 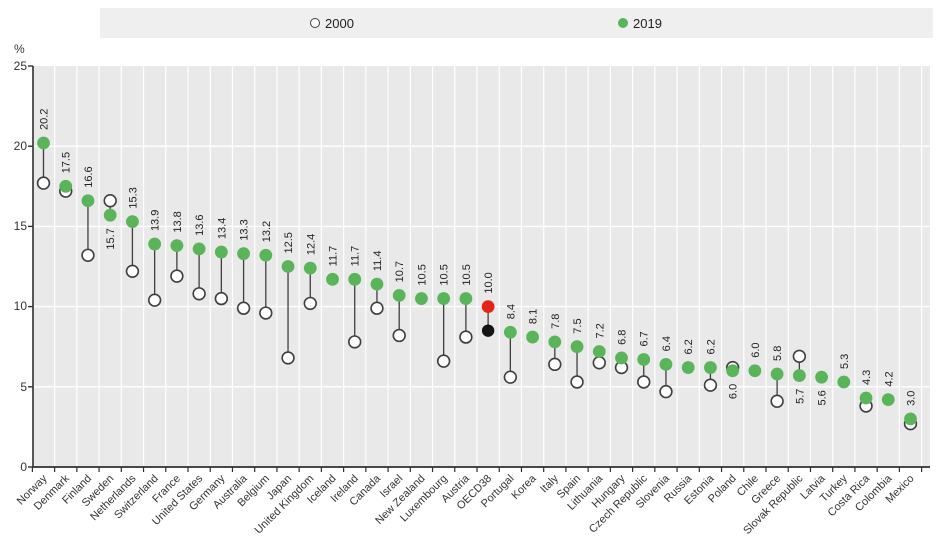 What do you see at coordinates (778, 353) in the screenshot?
I see `value-label-greece: 5.8` at bounding box center [778, 353].